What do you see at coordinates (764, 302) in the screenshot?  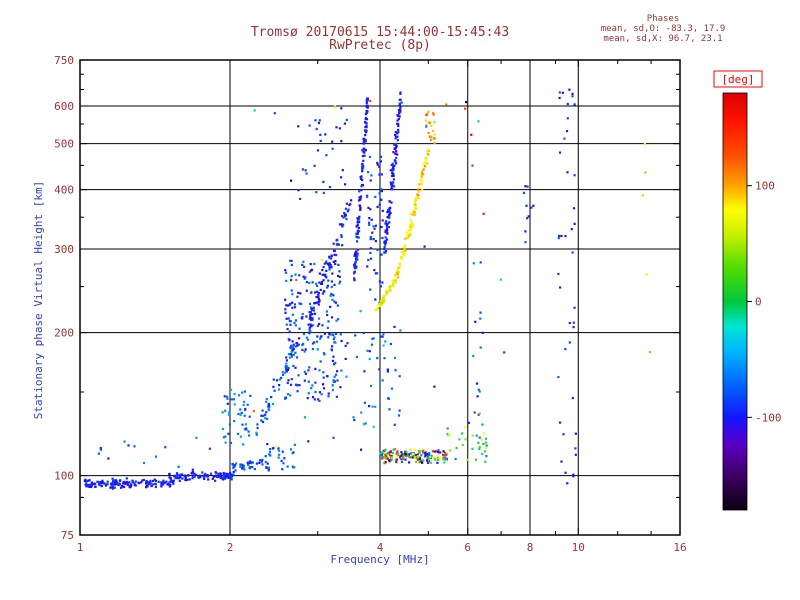 I see `colorbar-ticks-group: 100 0 -100` at bounding box center [764, 302].